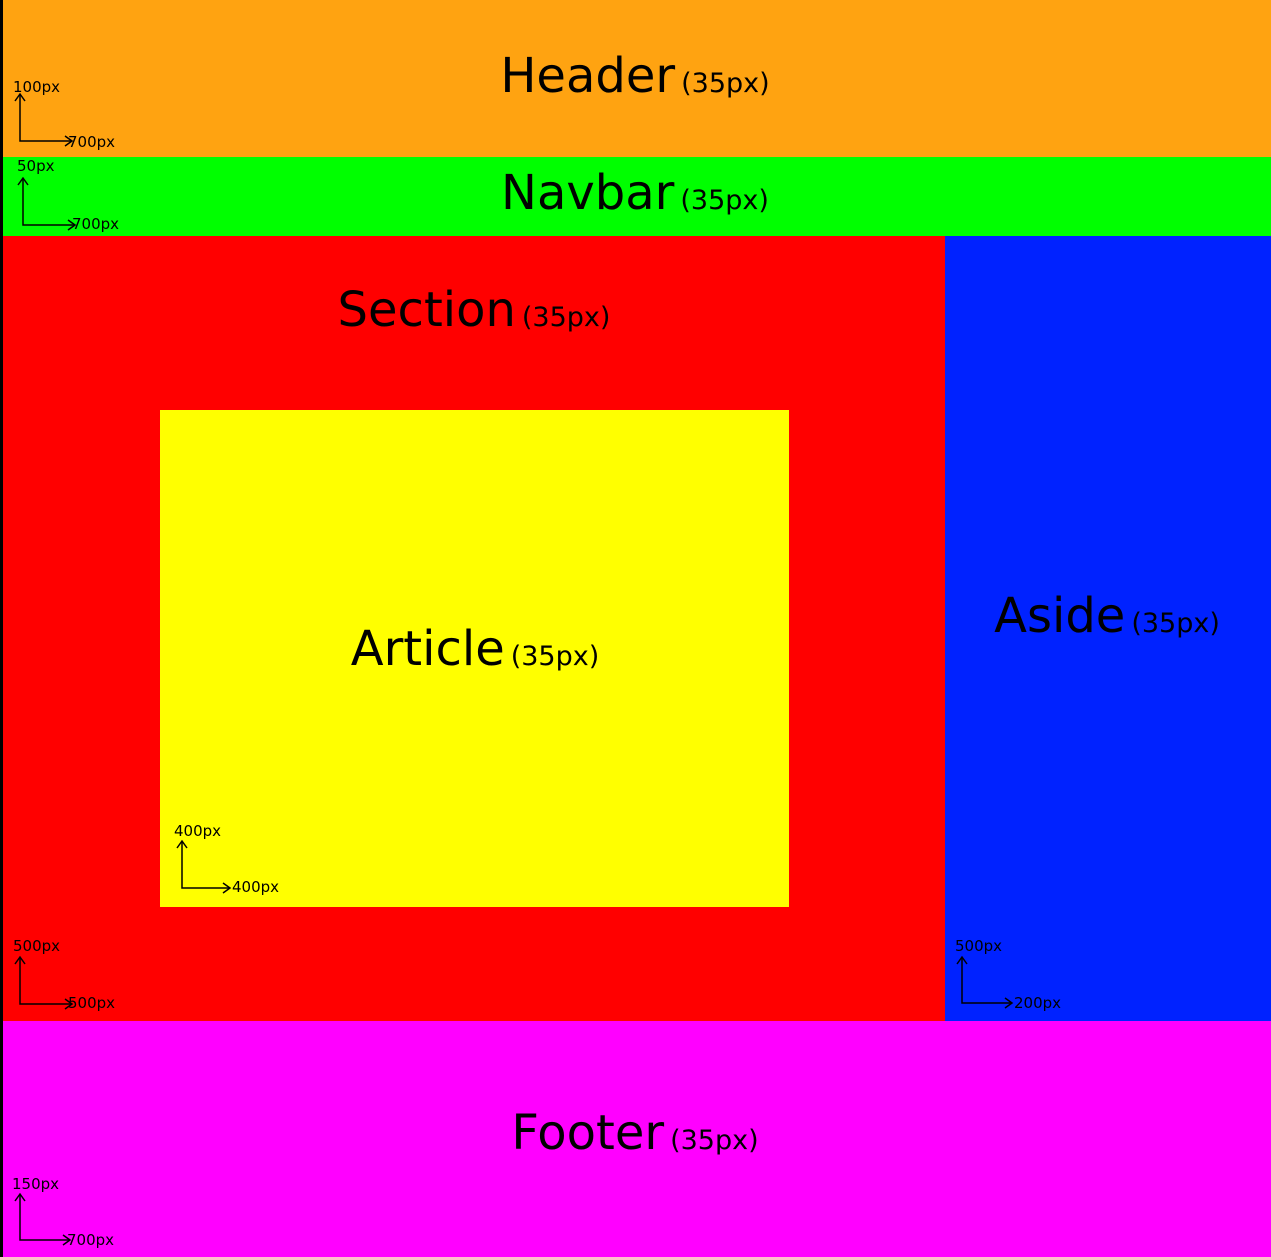  What do you see at coordinates (1038, 1003) in the screenshot?
I see `aside-width-label: 200px` at bounding box center [1038, 1003].